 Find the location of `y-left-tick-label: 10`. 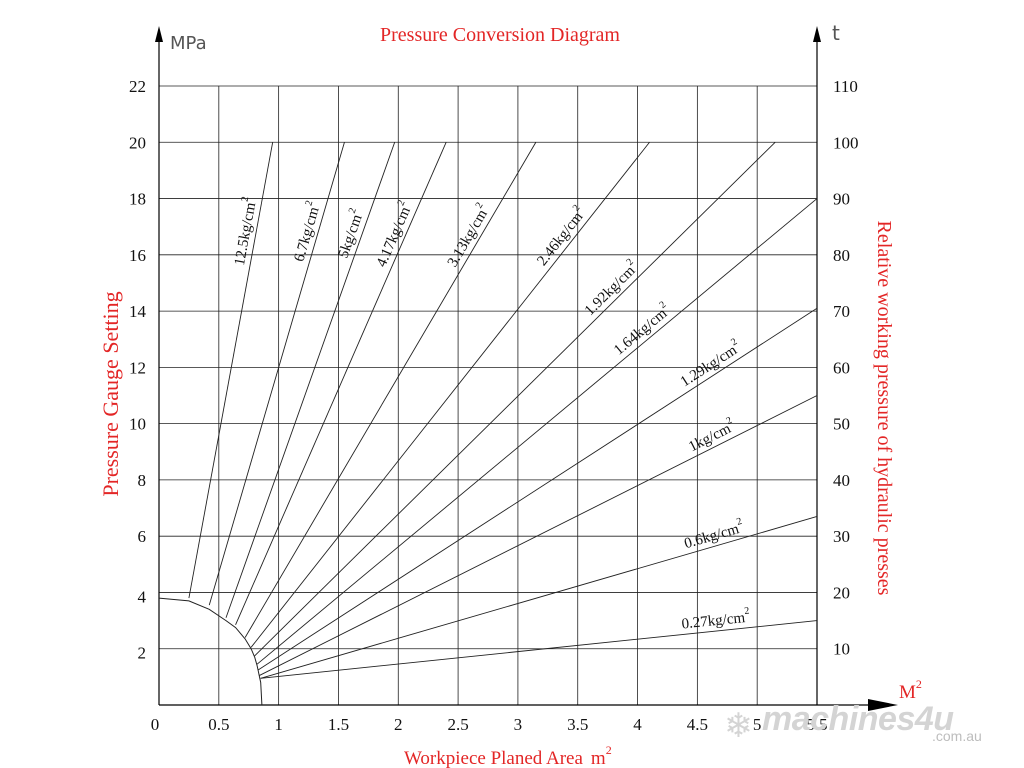

y-left-tick-label: 10 is located at coordinates (137, 424).